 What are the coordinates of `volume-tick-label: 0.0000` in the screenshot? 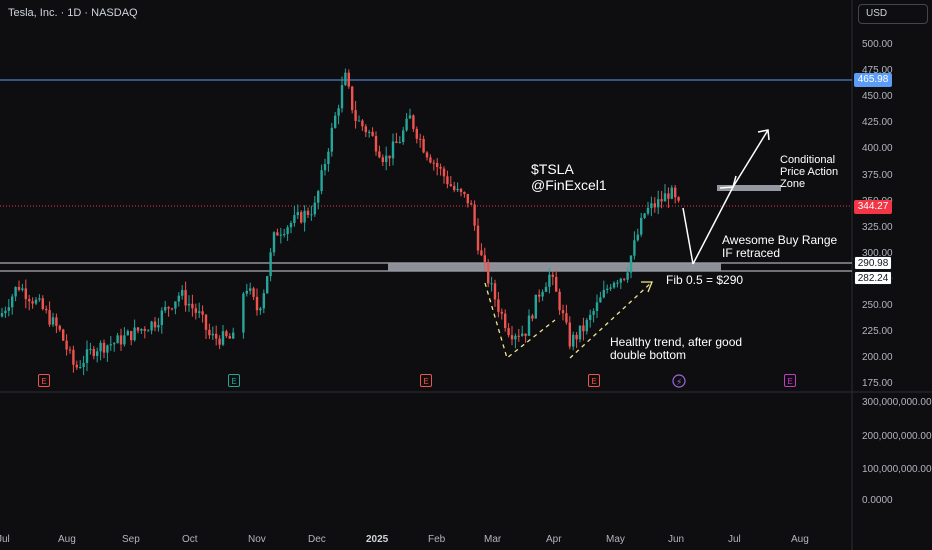 It's located at (877, 500).